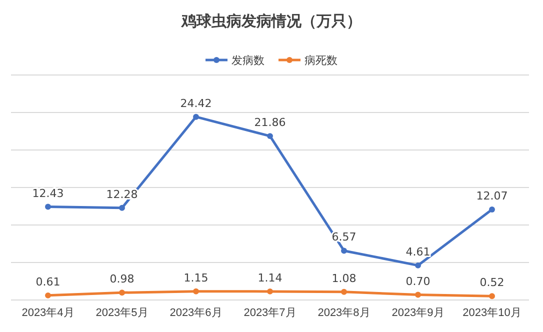 This screenshot has width=543, height=332. I want to click on legend-label: 发病数, so click(248, 60).